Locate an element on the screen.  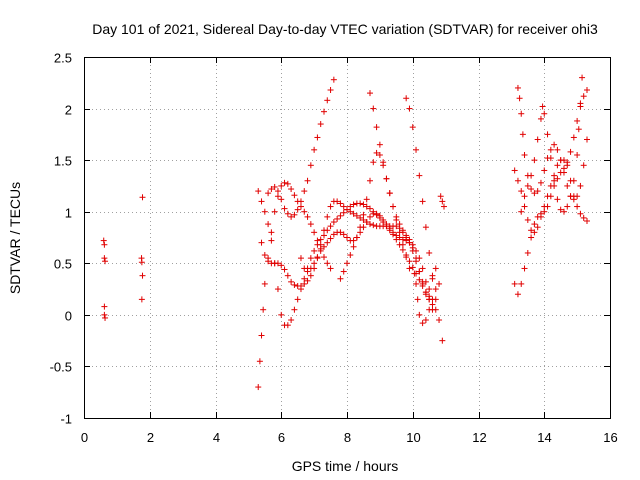
x-tick-label: 8 is located at coordinates (347, 437).